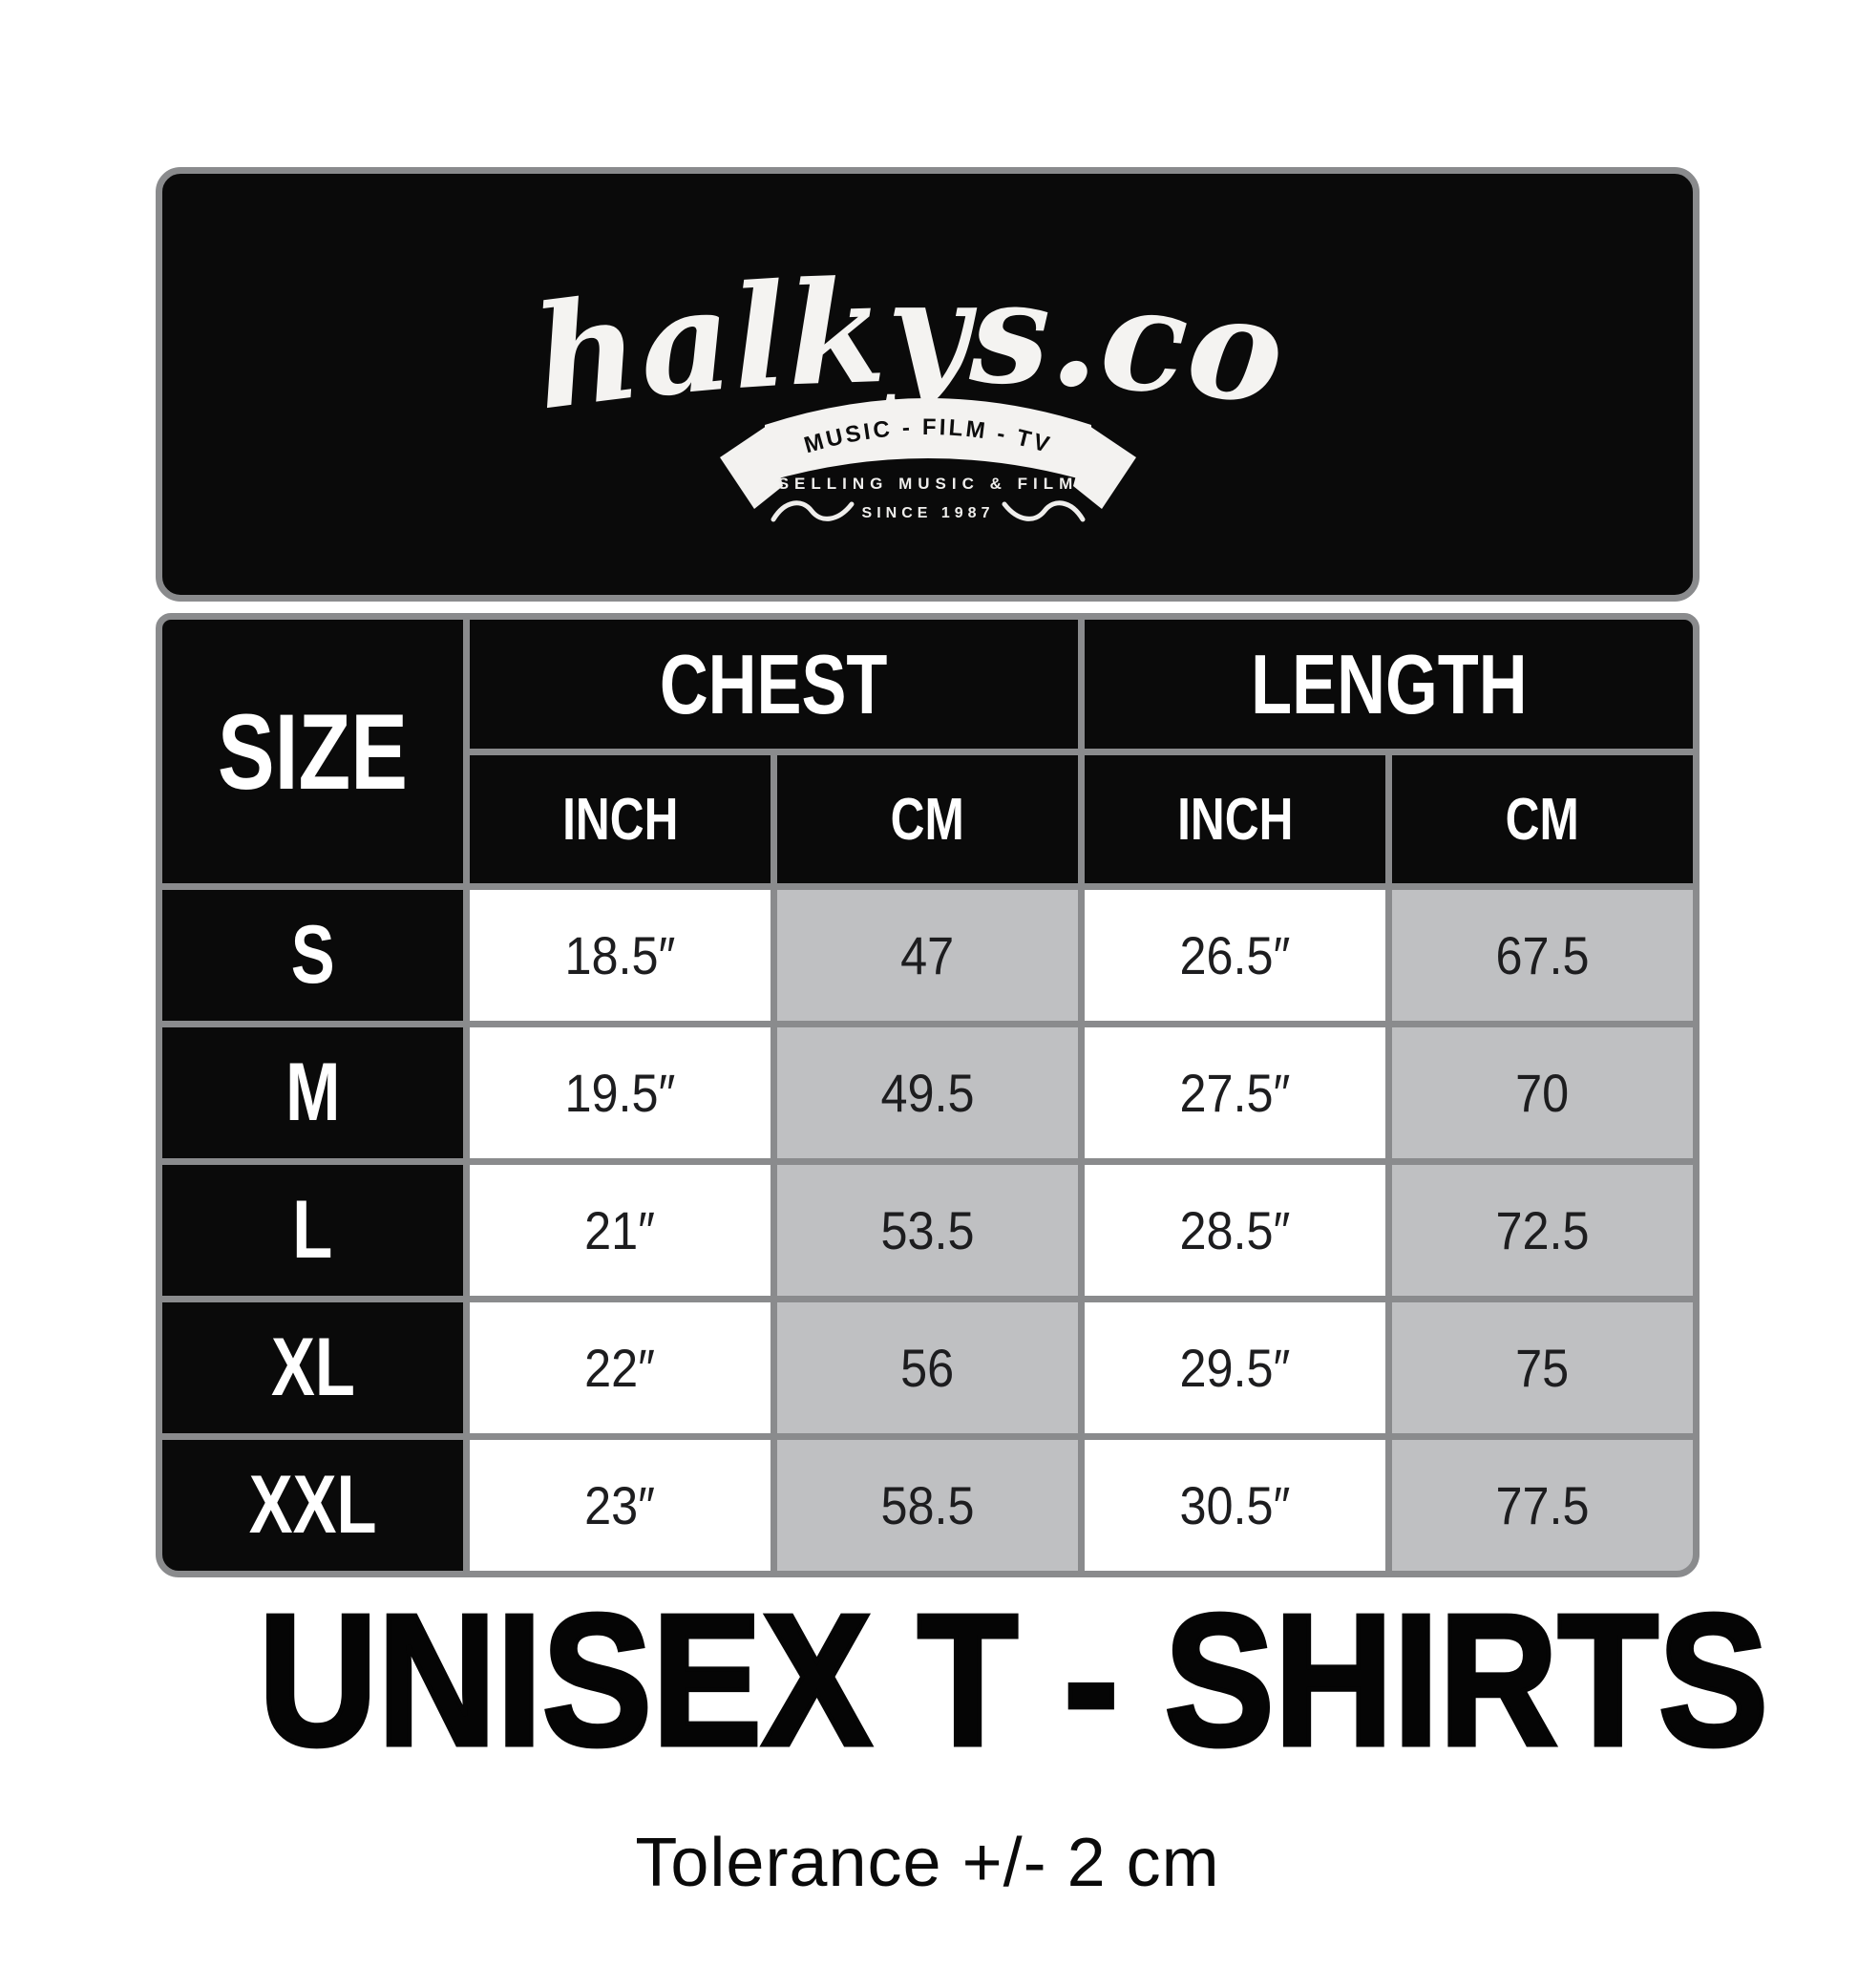 The image size is (1858, 1988). Describe the element at coordinates (1543, 1506) in the screenshot. I see `cell-xxl-length-cm: 77.5` at that location.